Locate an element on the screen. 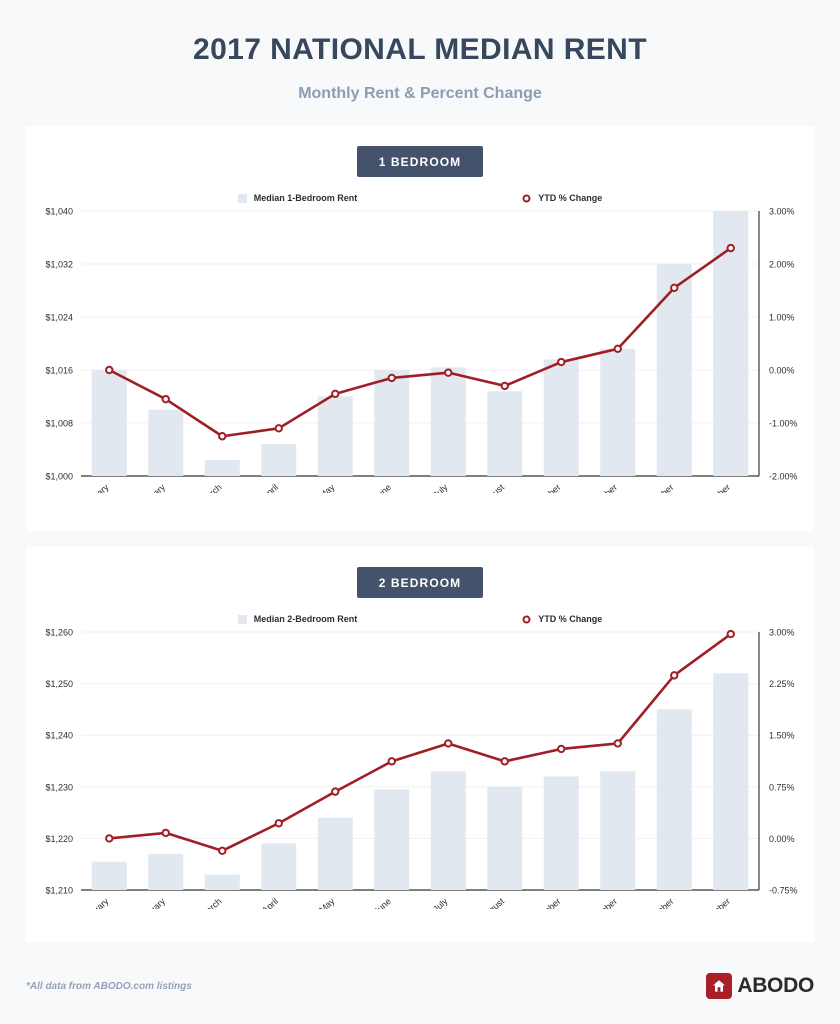  page-subtitle: Monthly Rent & Percent Change is located at coordinates (420, 93).